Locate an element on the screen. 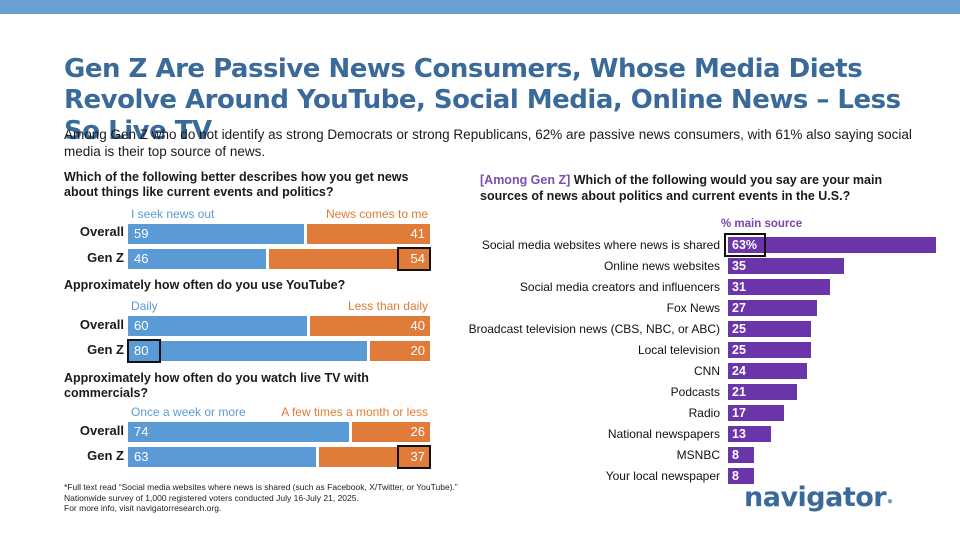 The image size is (960, 540). bar-right-segment: 54 is located at coordinates (349, 259).